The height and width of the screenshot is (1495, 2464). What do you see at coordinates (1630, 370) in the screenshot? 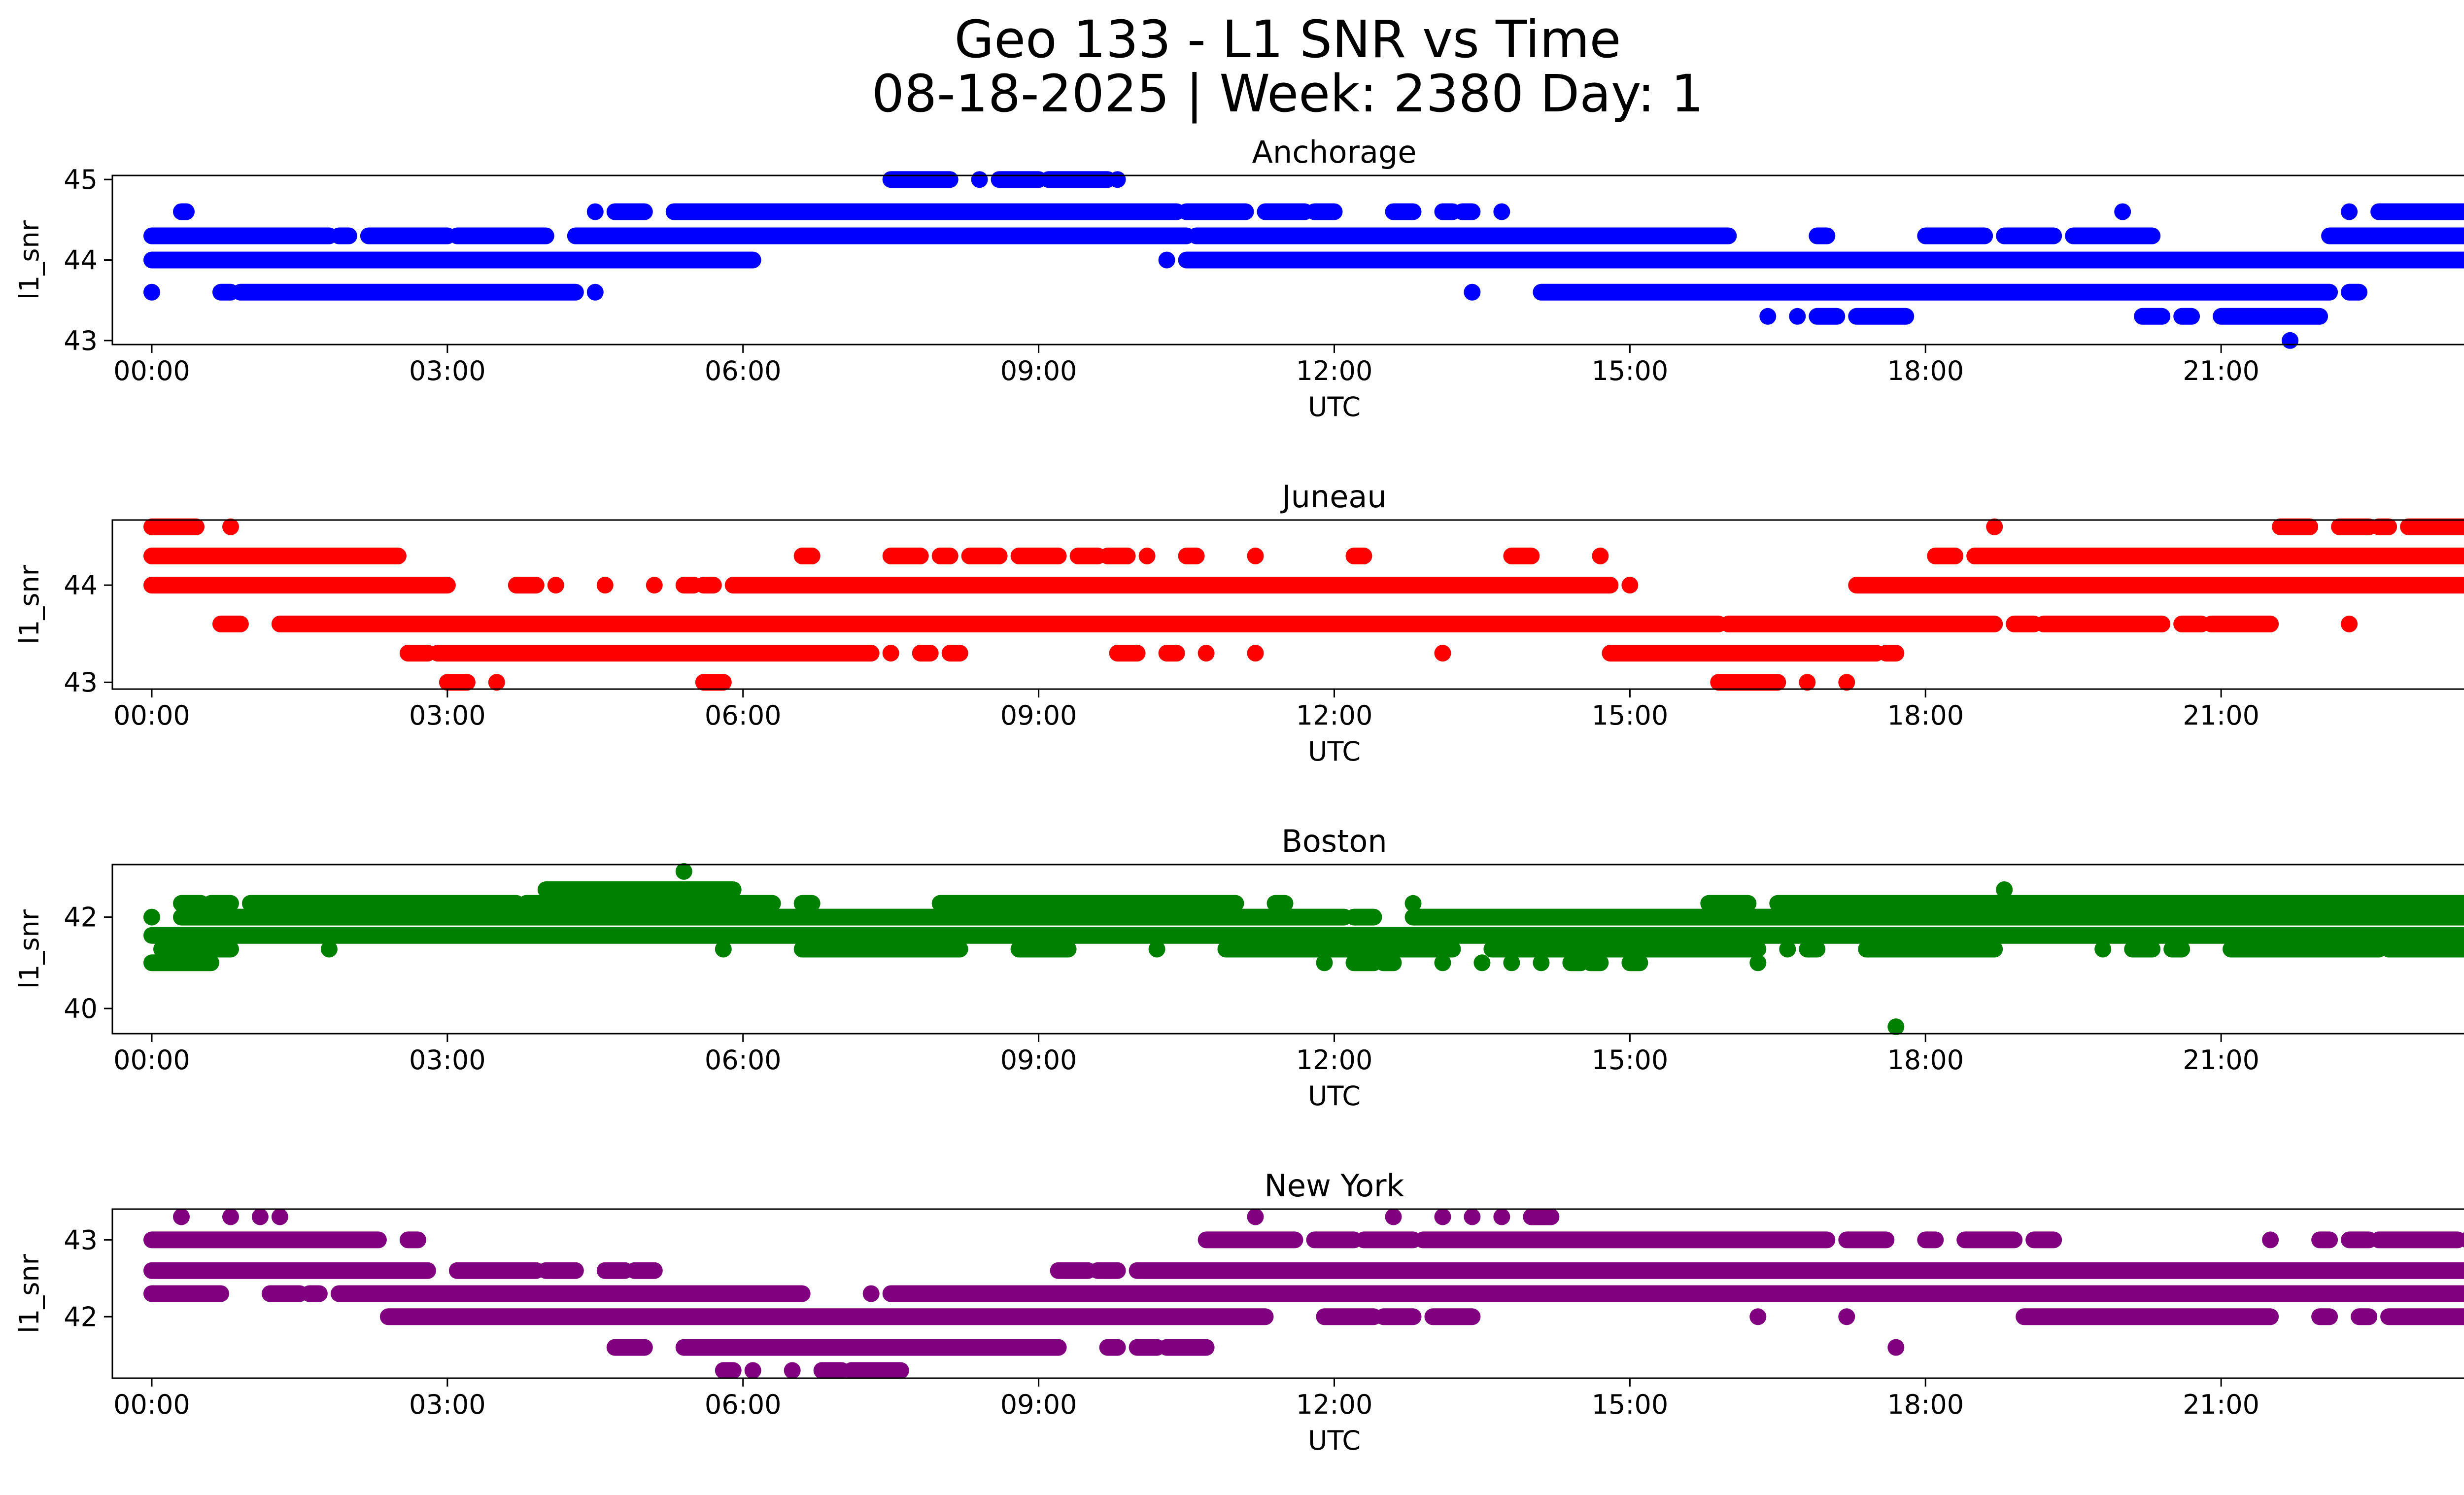
I see `anchorage-x-tick-label: 15:00` at bounding box center [1630, 370].